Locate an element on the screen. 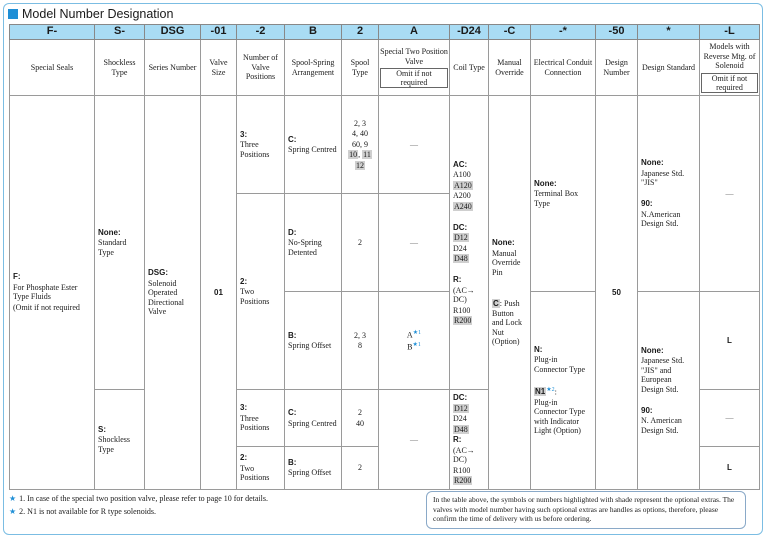 This screenshot has width=768, height=539. manual-c-code: C is located at coordinates (496, 303).